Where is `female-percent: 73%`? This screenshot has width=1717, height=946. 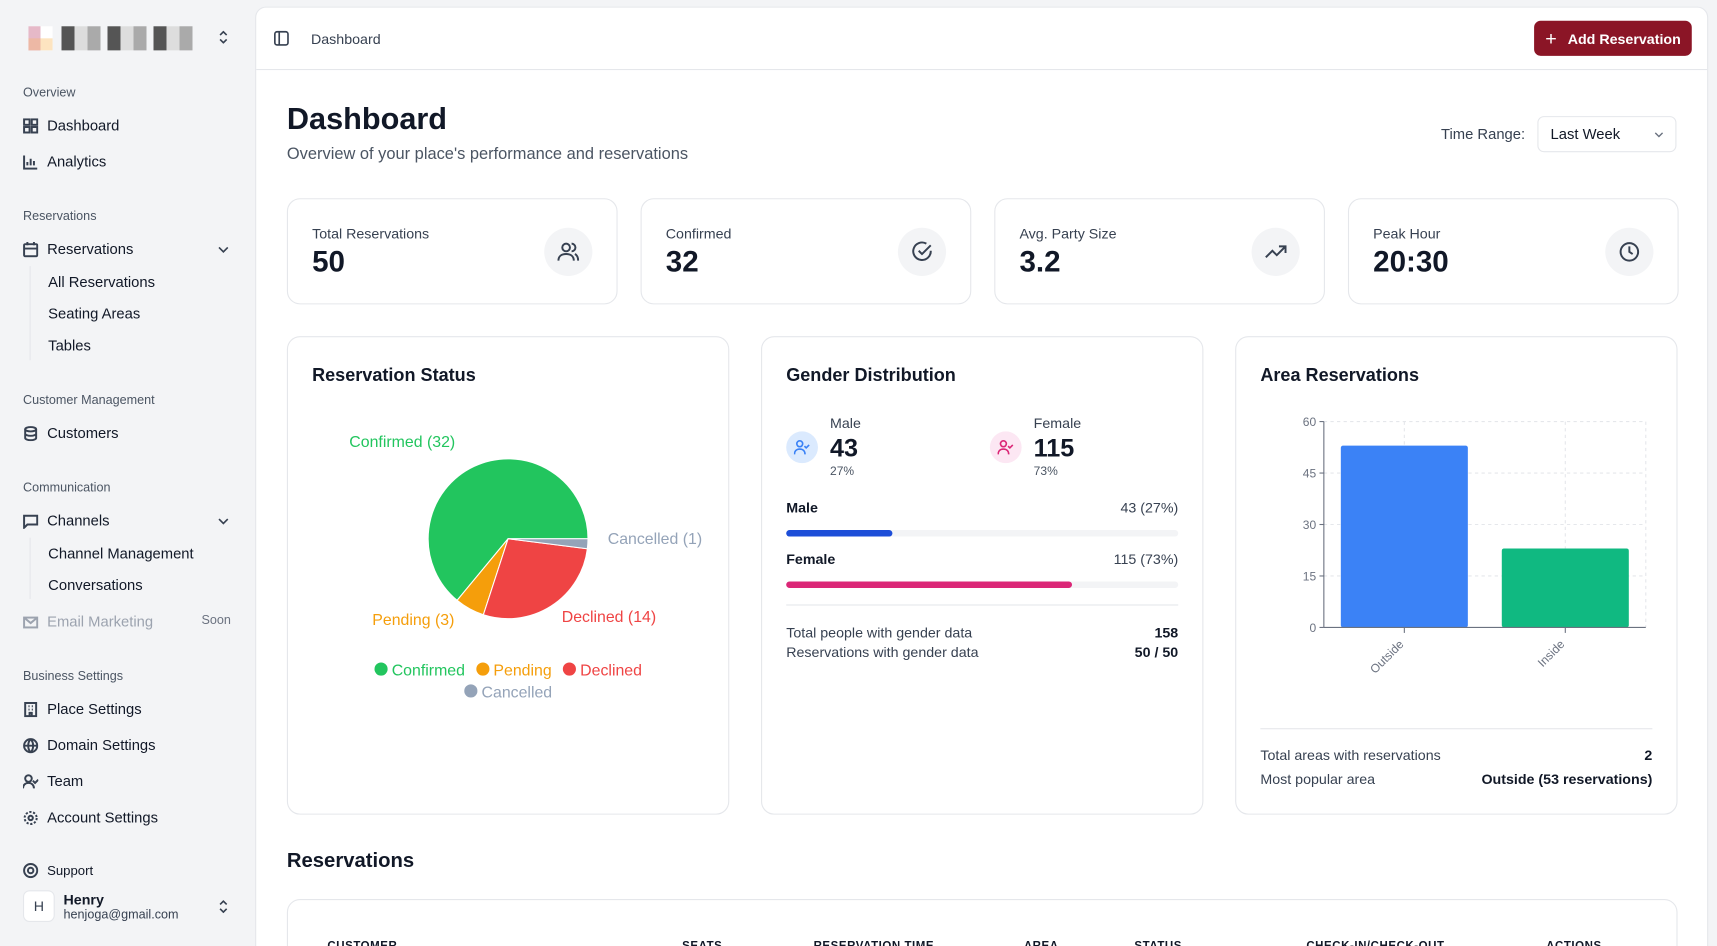 female-percent: 73% is located at coordinates (1045, 472).